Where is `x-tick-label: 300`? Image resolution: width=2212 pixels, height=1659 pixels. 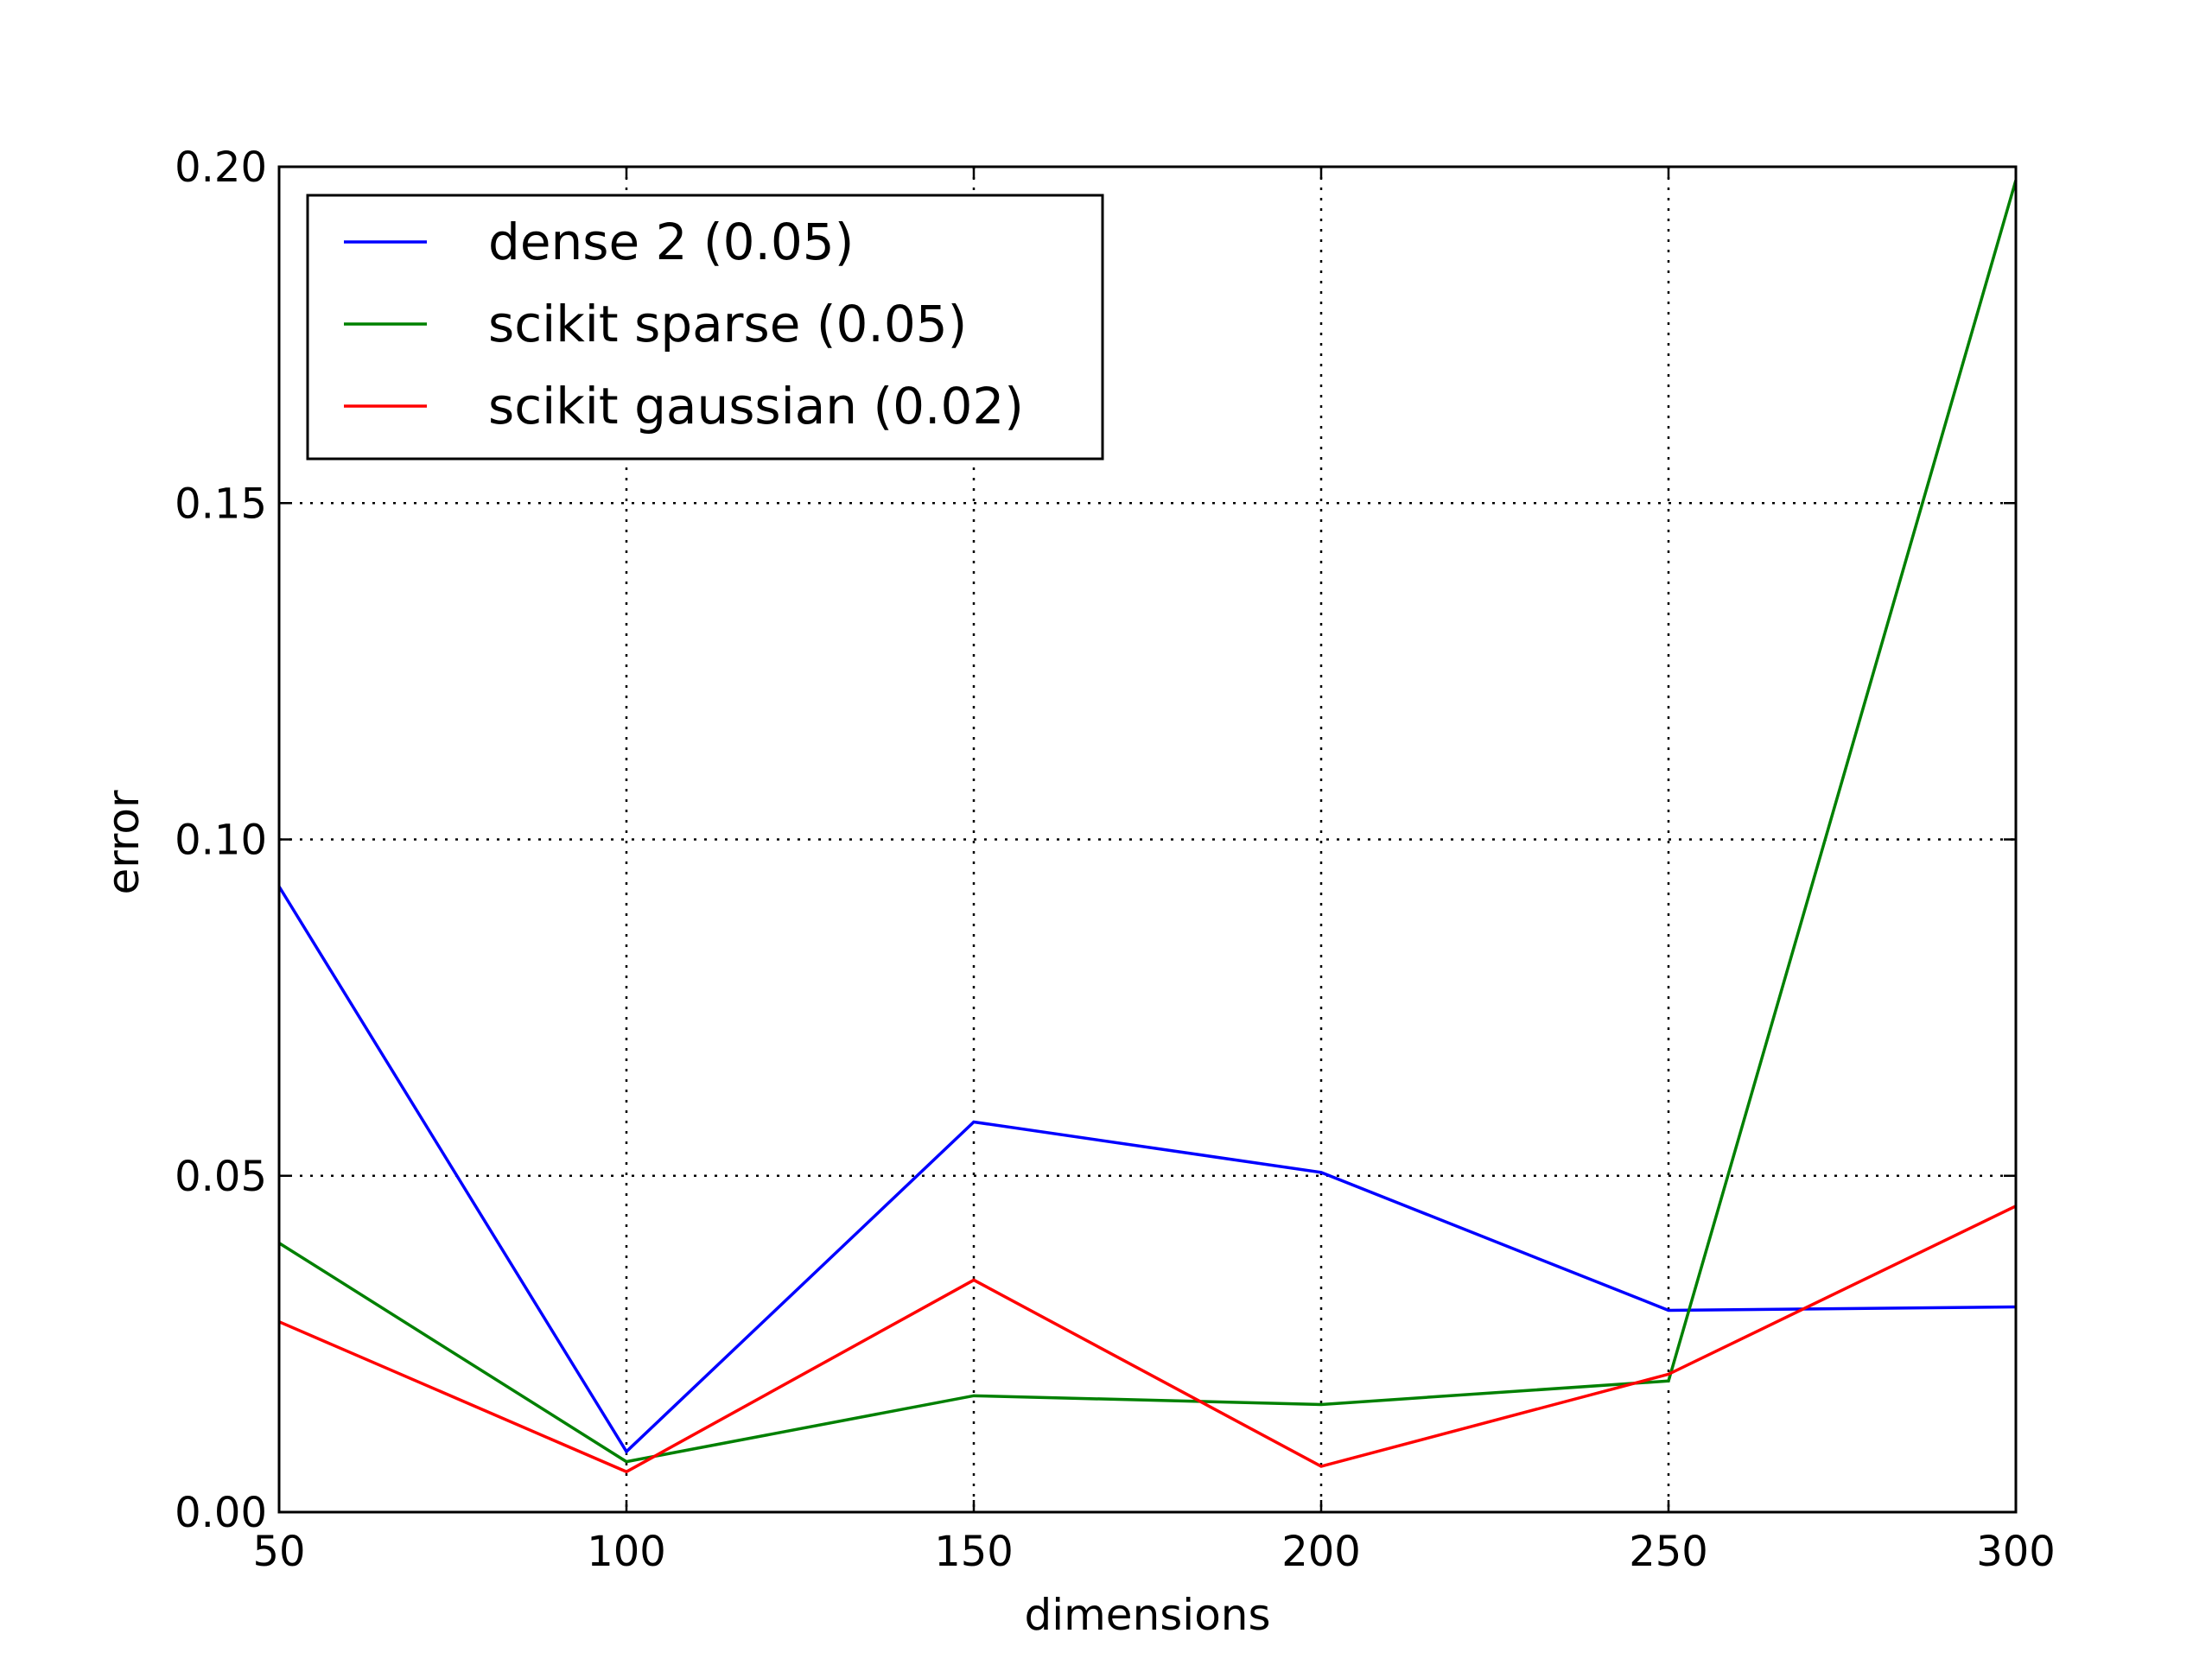
x-tick-label: 300 is located at coordinates (2016, 1552).